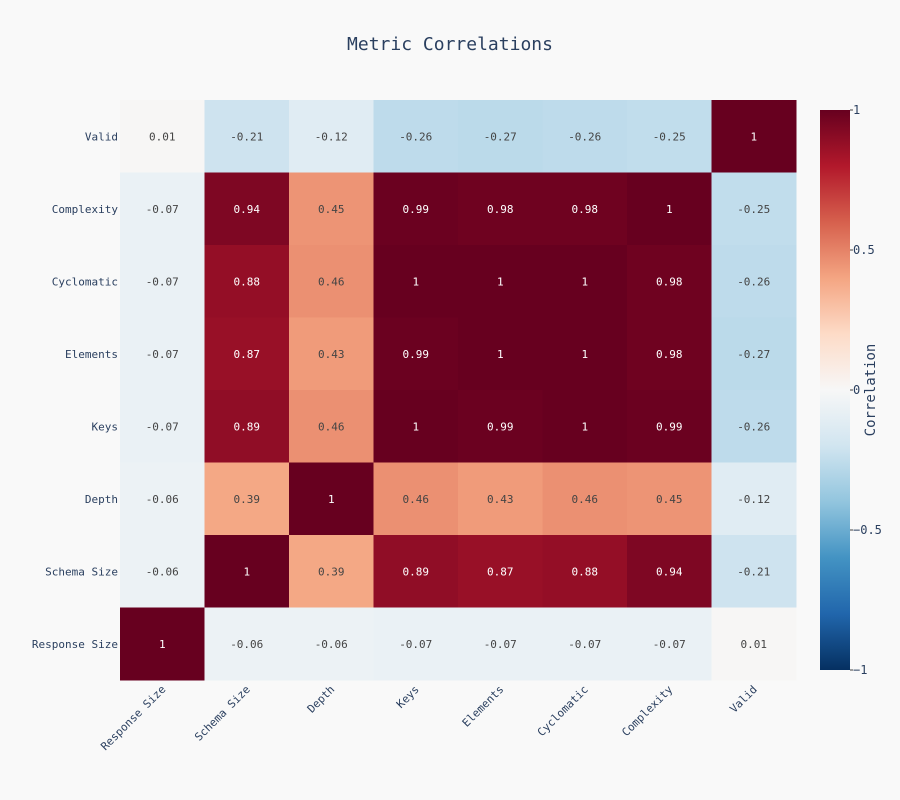  I want to click on chart-title: Metric Correlations, so click(450, 44).